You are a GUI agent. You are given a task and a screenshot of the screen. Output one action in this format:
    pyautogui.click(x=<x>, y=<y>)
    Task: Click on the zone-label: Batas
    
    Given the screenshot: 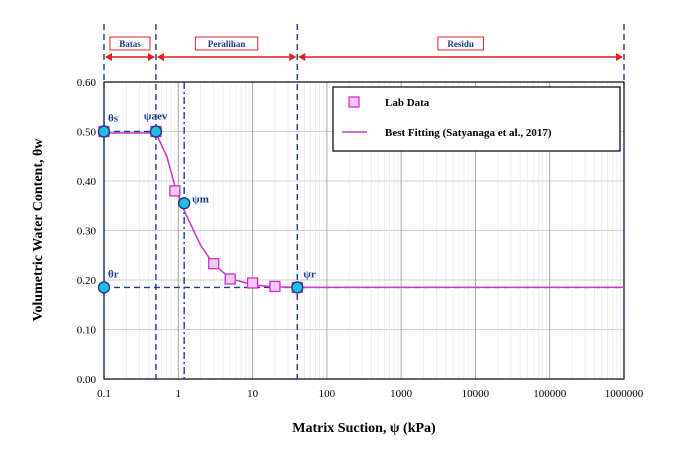 What is the action you would take?
    pyautogui.click(x=130, y=44)
    